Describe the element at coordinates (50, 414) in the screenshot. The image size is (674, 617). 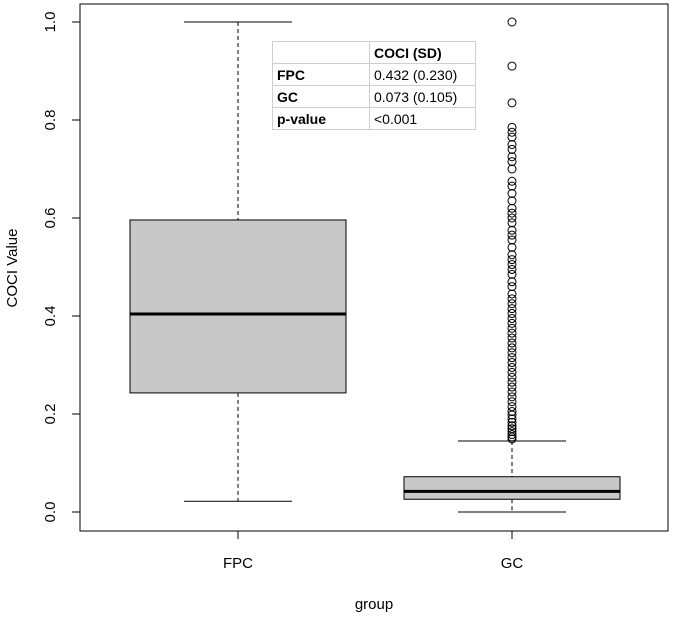
I see `y-tick-label: 0.2` at that location.